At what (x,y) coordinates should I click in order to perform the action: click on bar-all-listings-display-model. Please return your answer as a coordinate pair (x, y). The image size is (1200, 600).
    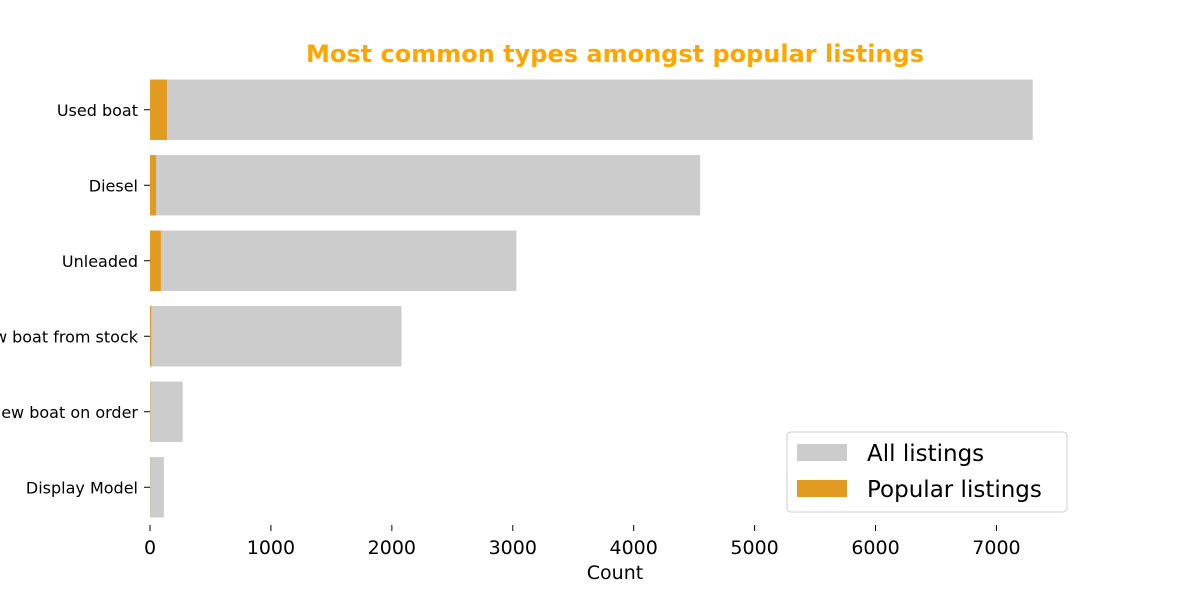
    Looking at the image, I should click on (157, 487).